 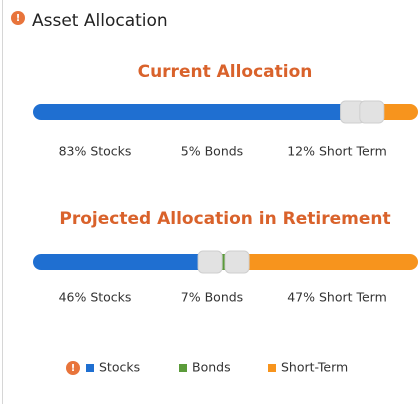 What do you see at coordinates (212, 297) in the screenshot?
I see `segment-label: 7% Bonds` at bounding box center [212, 297].